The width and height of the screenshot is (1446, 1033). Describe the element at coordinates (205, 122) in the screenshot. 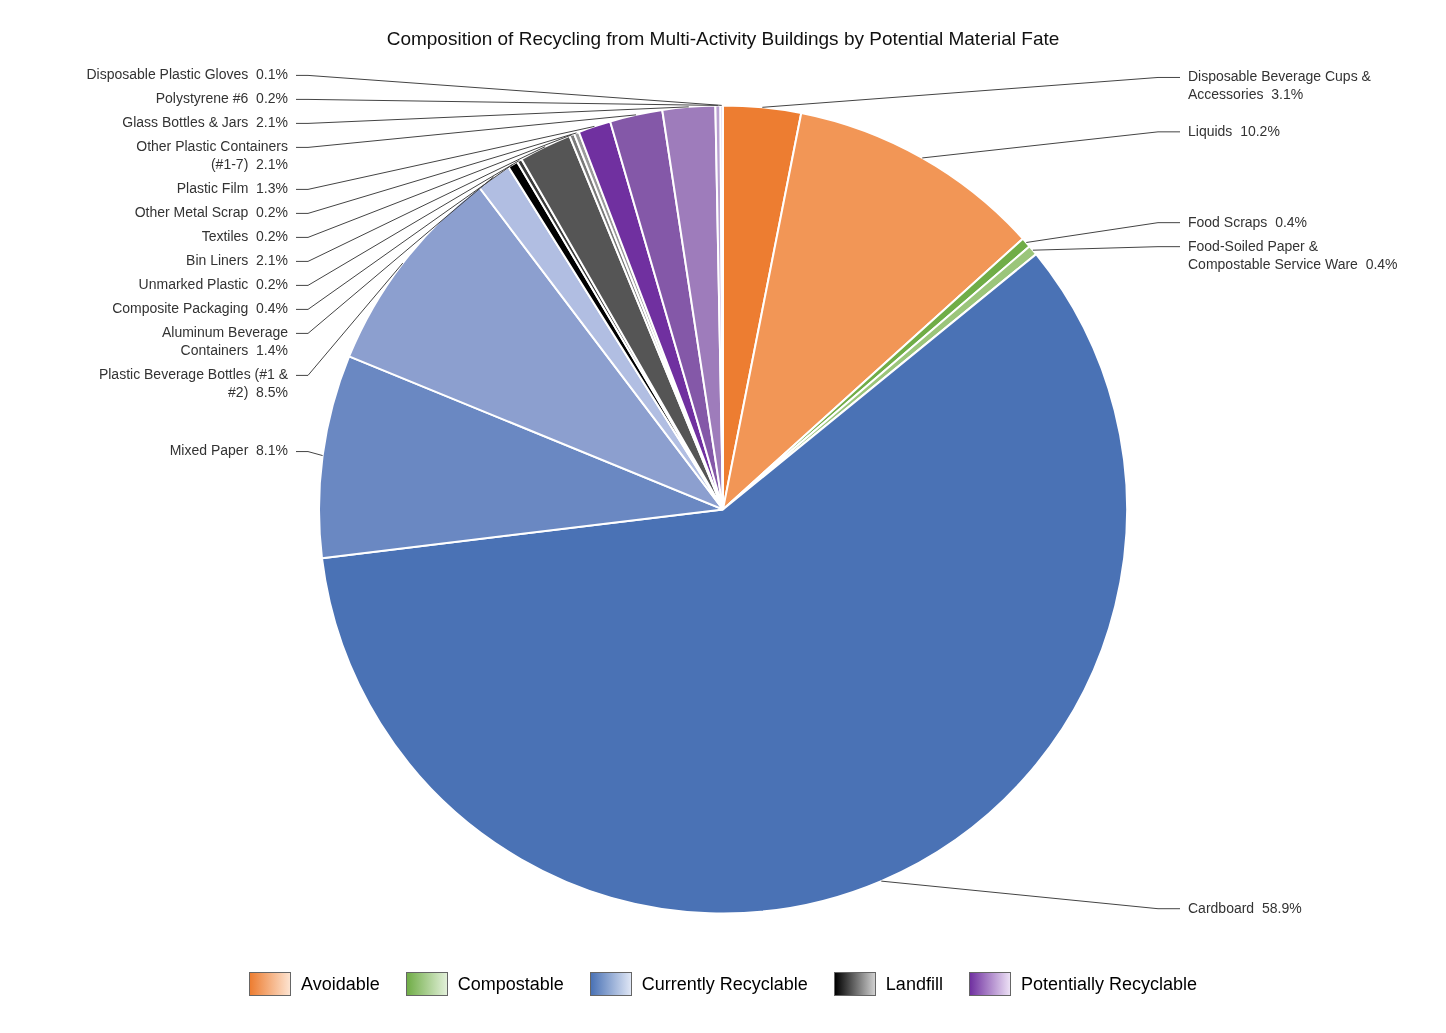

I see `slice-label: Glass Bottles & Jars 2.1%` at that location.